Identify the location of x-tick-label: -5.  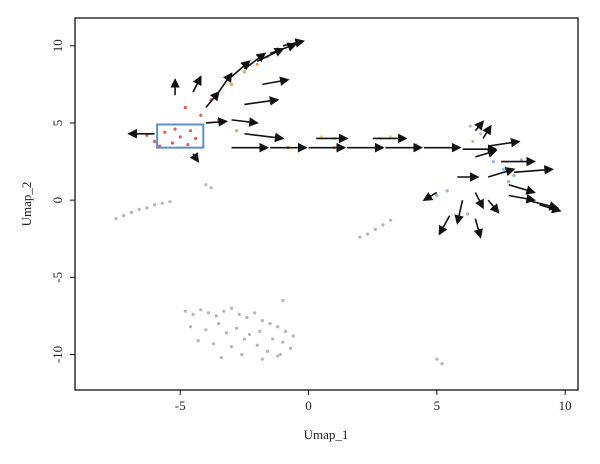
(180, 405).